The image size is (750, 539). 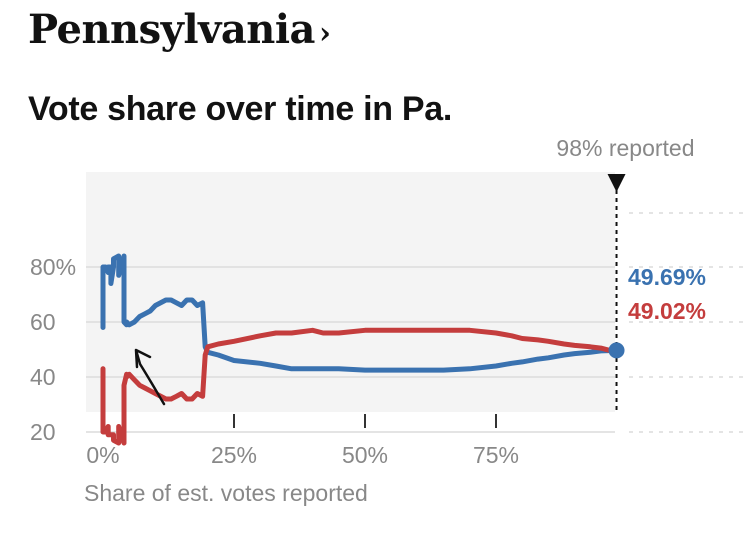 What do you see at coordinates (667, 311) in the screenshot?
I see `rep-end-label: 49.02%` at bounding box center [667, 311].